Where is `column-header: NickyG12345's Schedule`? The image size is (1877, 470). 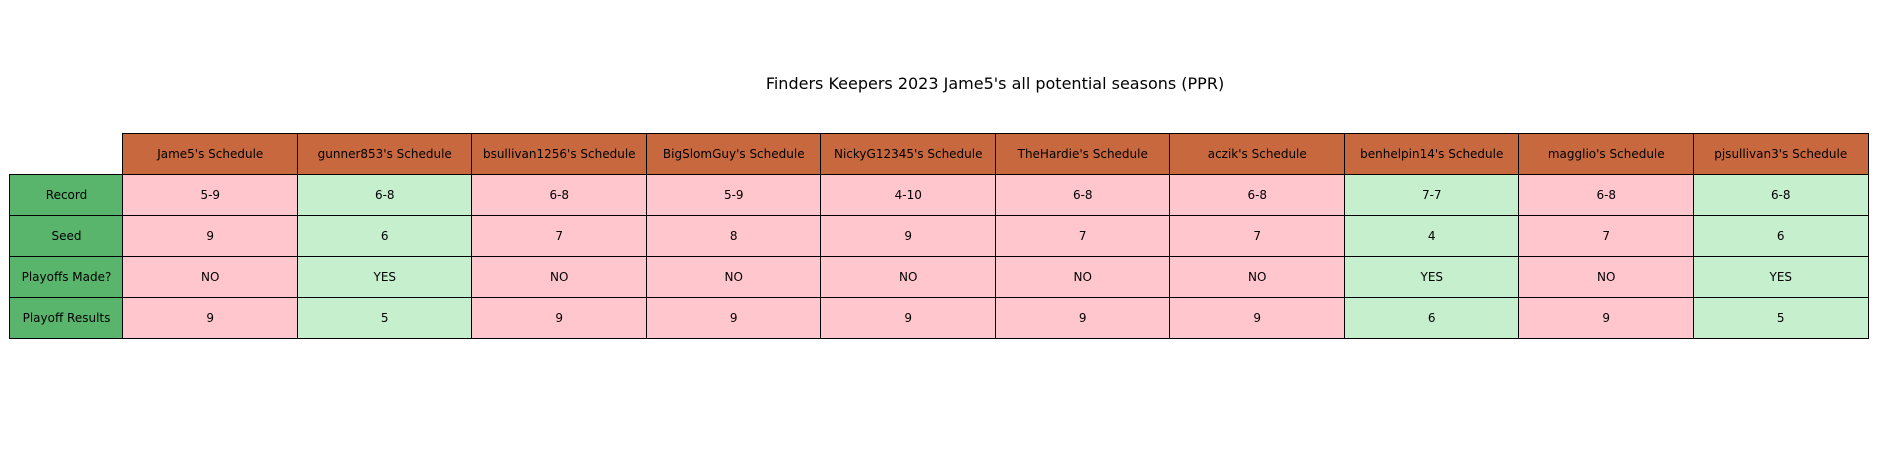
column-header: NickyG12345's Schedule is located at coordinates (908, 154).